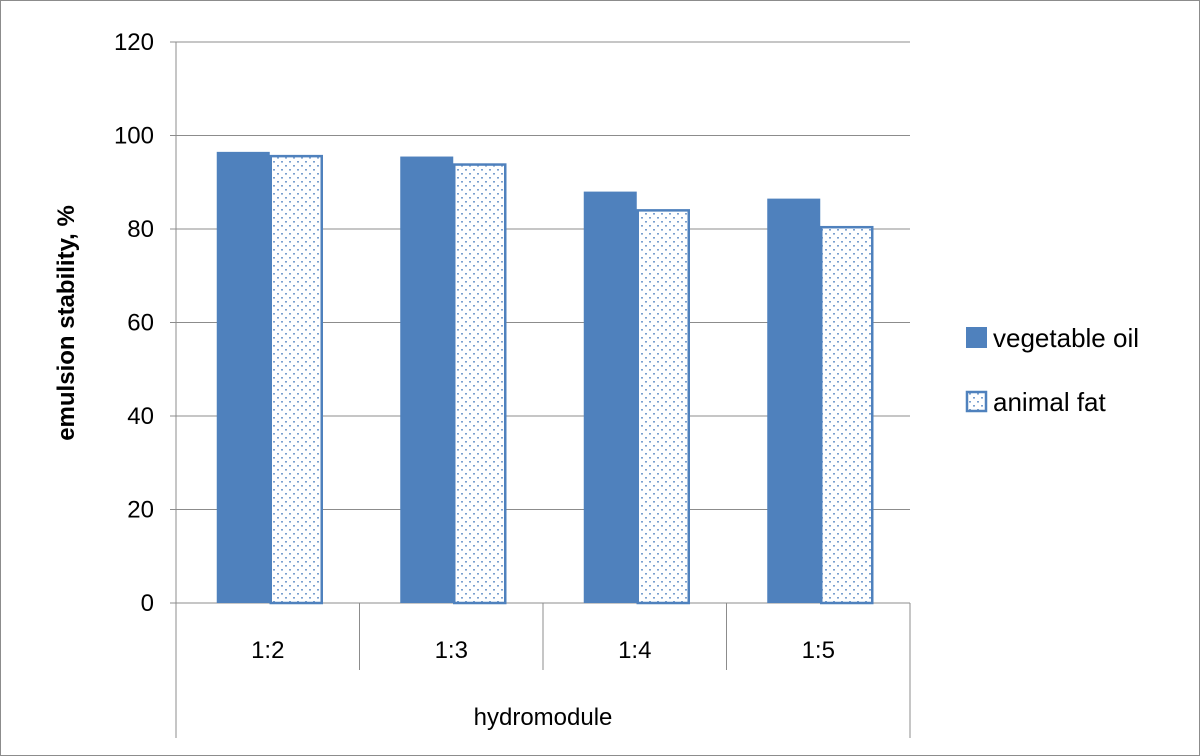 This screenshot has height=756, width=1200. I want to click on y-tick-label: 100, so click(134, 136).